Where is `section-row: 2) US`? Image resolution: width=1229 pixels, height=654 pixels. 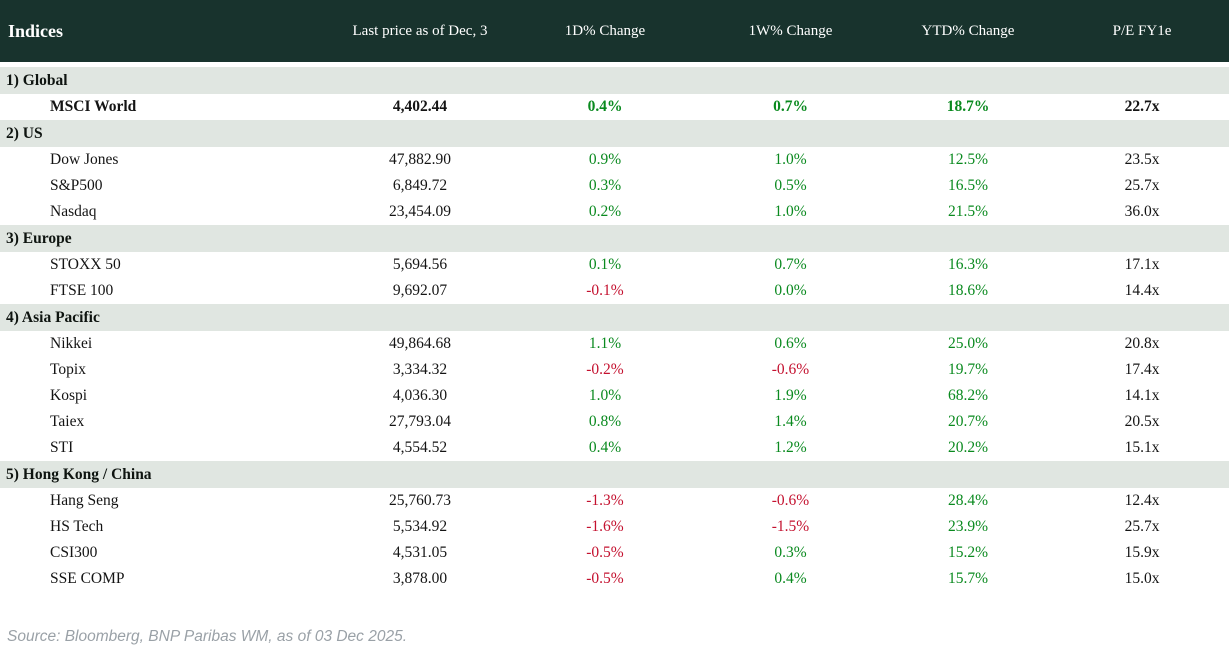 section-row: 2) US is located at coordinates (614, 133).